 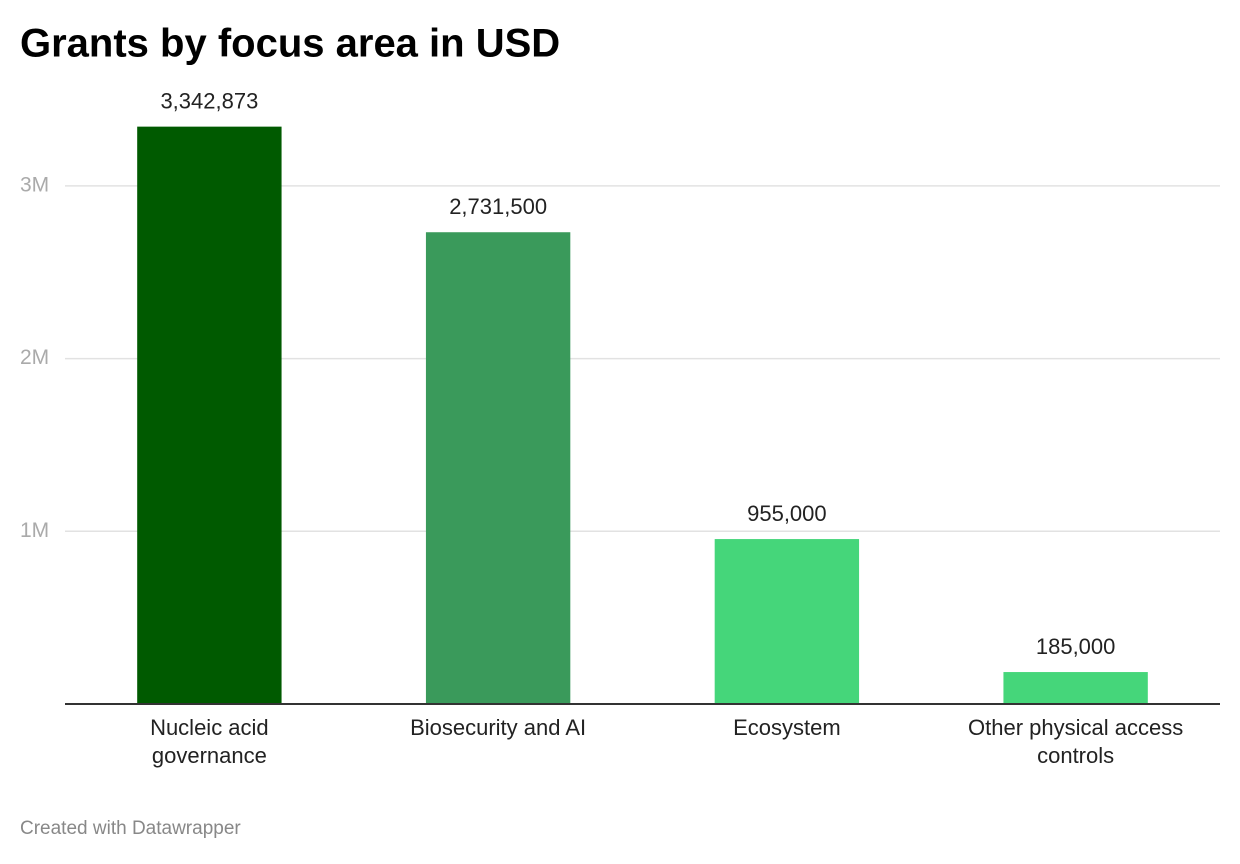 I want to click on y-tick-label: 1M, so click(x=34, y=530).